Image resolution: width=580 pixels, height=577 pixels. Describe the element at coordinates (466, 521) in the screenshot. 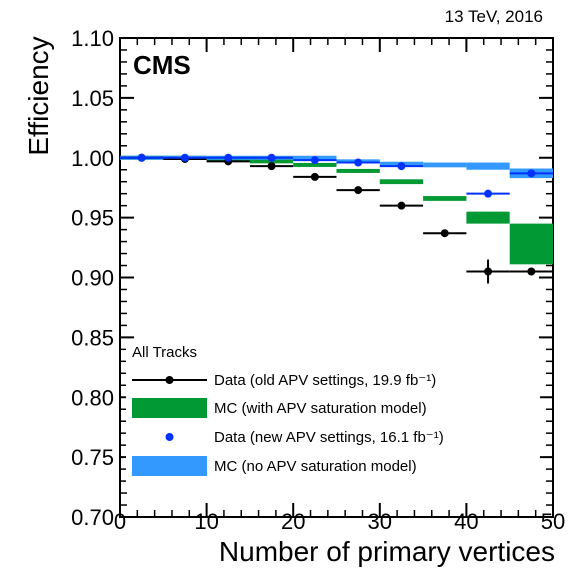

I see `x-tick-label: 40` at that location.